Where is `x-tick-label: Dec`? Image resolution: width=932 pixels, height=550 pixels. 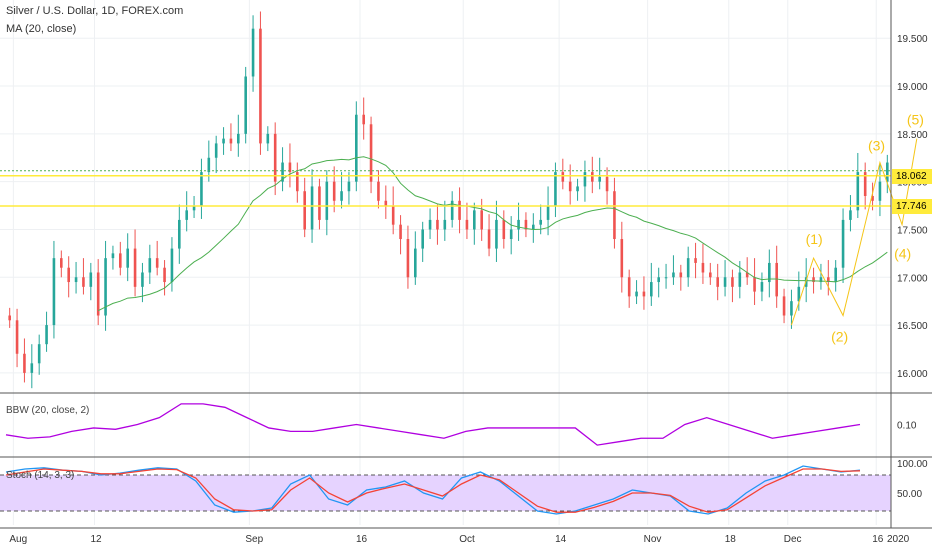 x-tick-label: Dec is located at coordinates (793, 539).